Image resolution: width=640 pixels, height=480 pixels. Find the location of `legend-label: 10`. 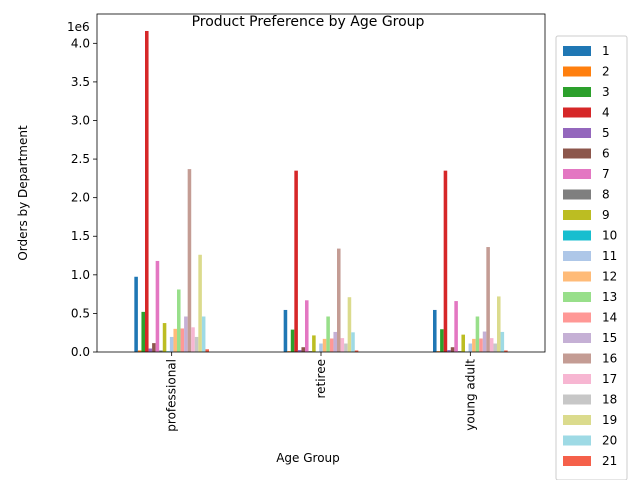

legend-label: 10 is located at coordinates (609, 236).